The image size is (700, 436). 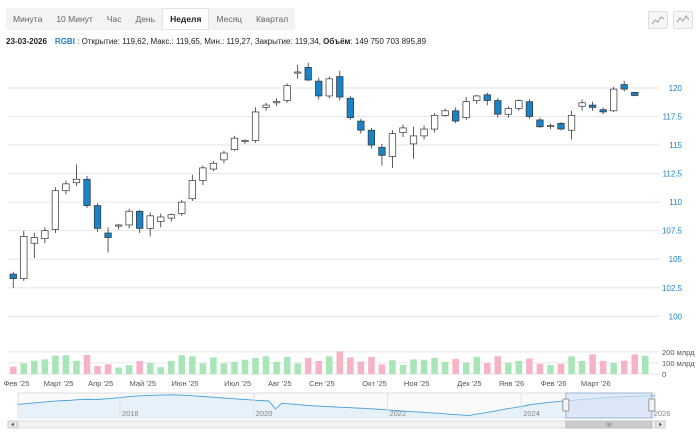 I want to click on x-tick-label: Окт '25, so click(x=374, y=383).